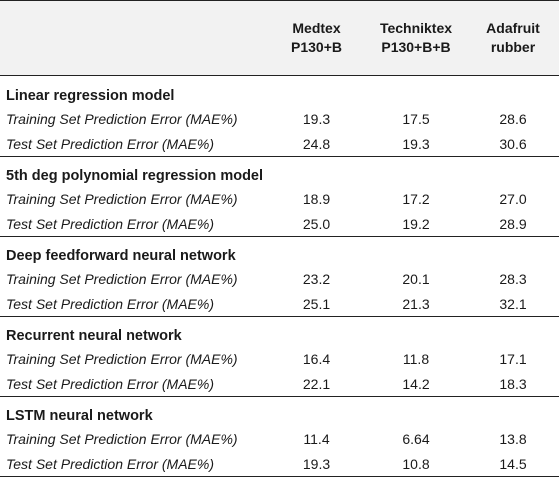 Image resolution: width=559 pixels, height=487 pixels. What do you see at coordinates (513, 358) in the screenshot?
I see `value-cell: 17.1` at bounding box center [513, 358].